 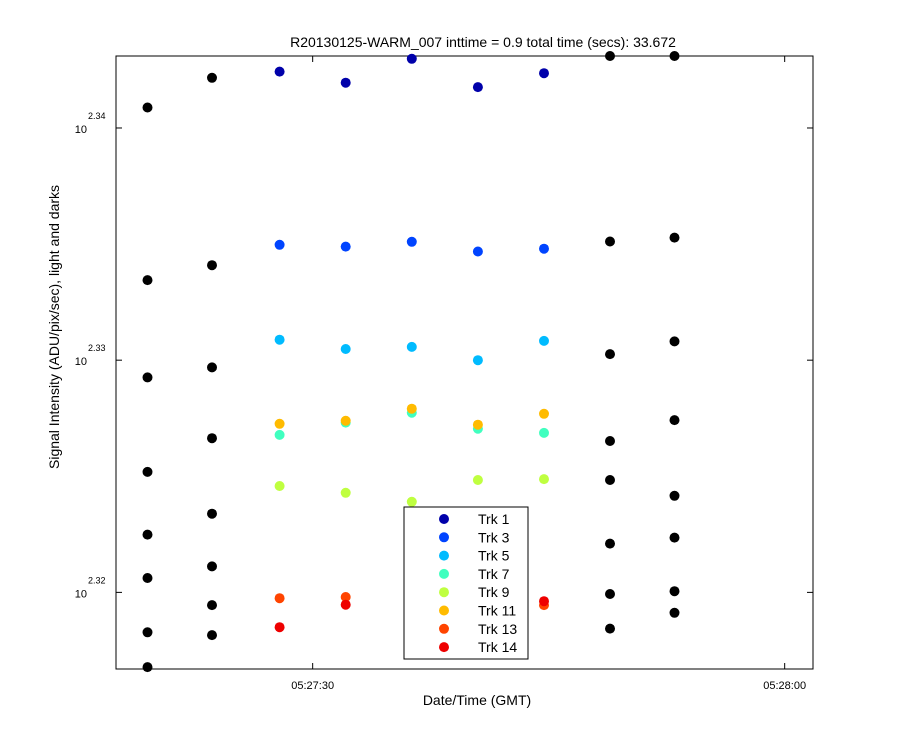 What do you see at coordinates (494, 592) in the screenshot?
I see `legend-label: Trk 9` at bounding box center [494, 592].